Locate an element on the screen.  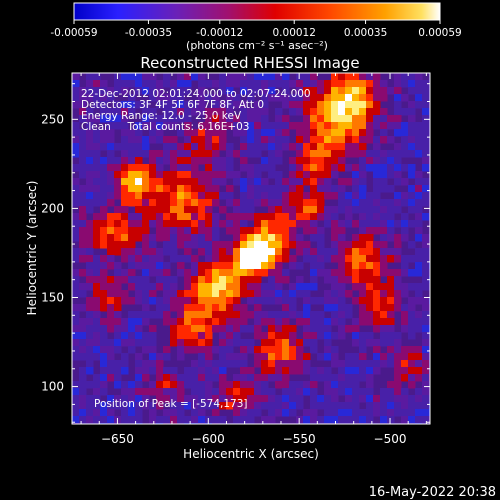
y-tick-label: 150 is located at coordinates (52, 297).